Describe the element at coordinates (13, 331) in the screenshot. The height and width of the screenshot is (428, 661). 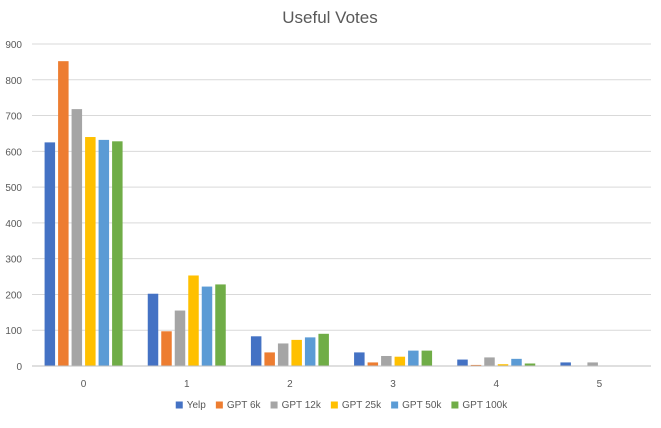
I see `y-tick-label: 100` at that location.